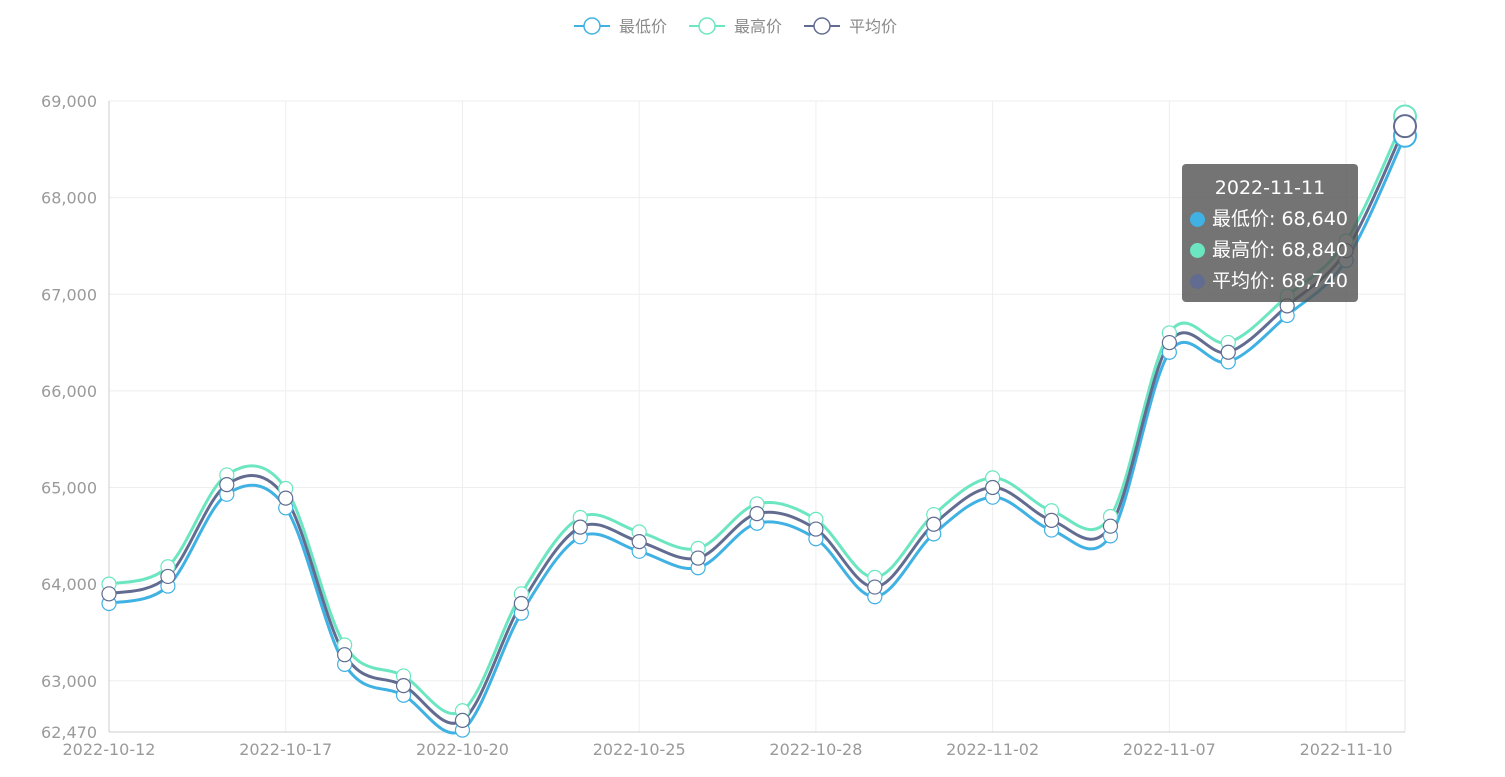 The image size is (1505, 777). Describe the element at coordinates (1280, 281) in the screenshot. I see `tooltip-text-avg: 平均价: 68,740` at that location.